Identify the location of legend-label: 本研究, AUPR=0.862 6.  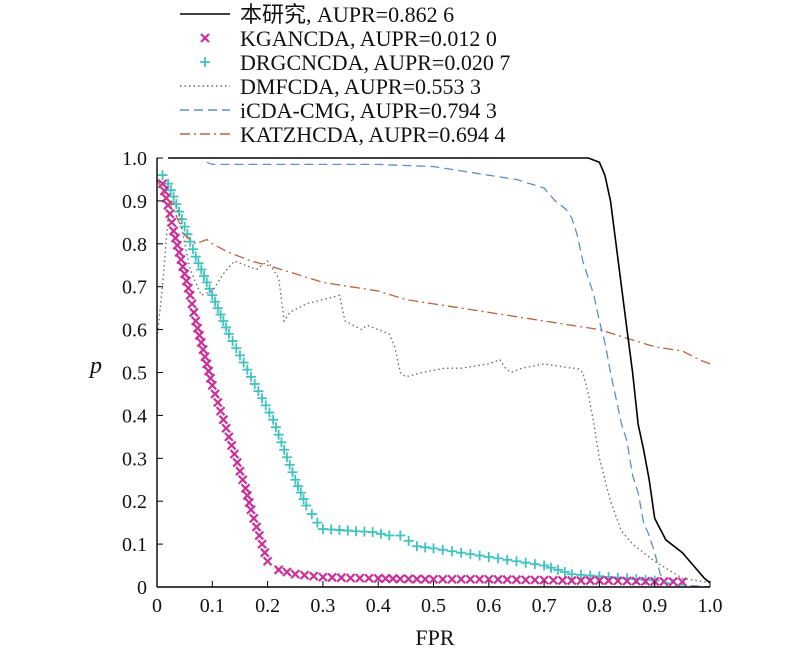
(347, 14).